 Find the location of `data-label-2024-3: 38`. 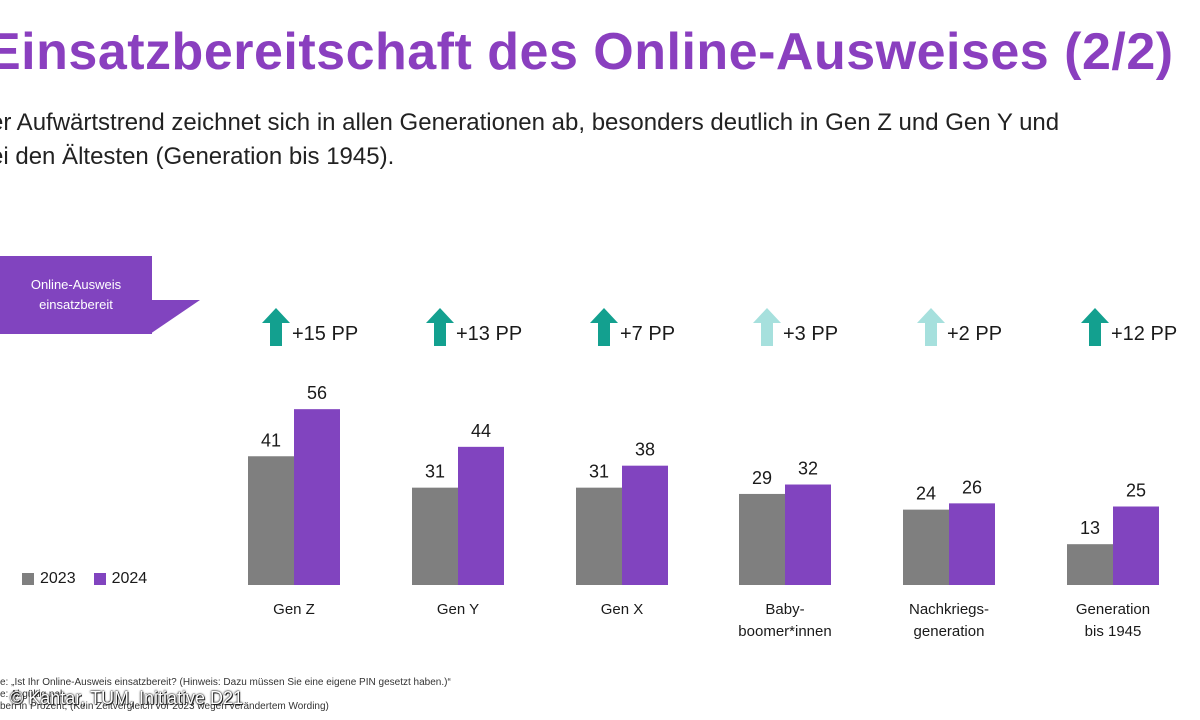

data-label-2024-3: 38 is located at coordinates (645, 450).